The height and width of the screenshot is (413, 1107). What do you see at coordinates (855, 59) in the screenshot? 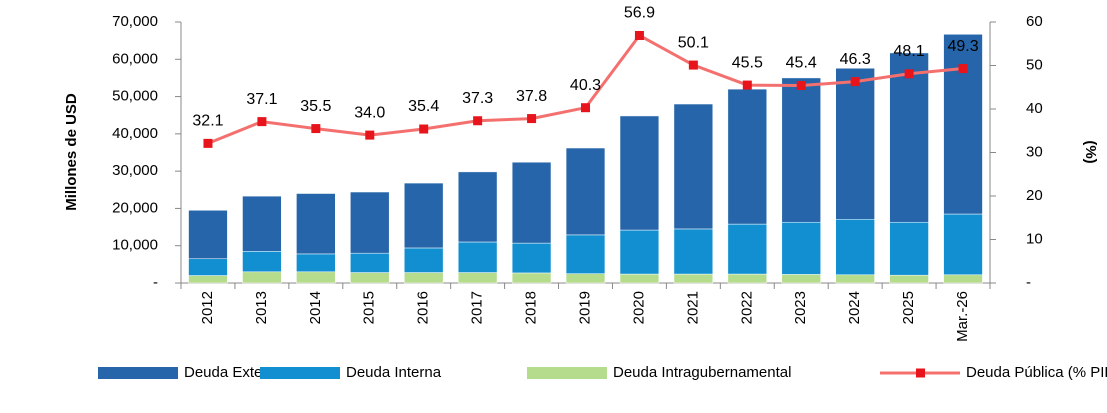
I see `data-label: 46.3` at bounding box center [855, 59].